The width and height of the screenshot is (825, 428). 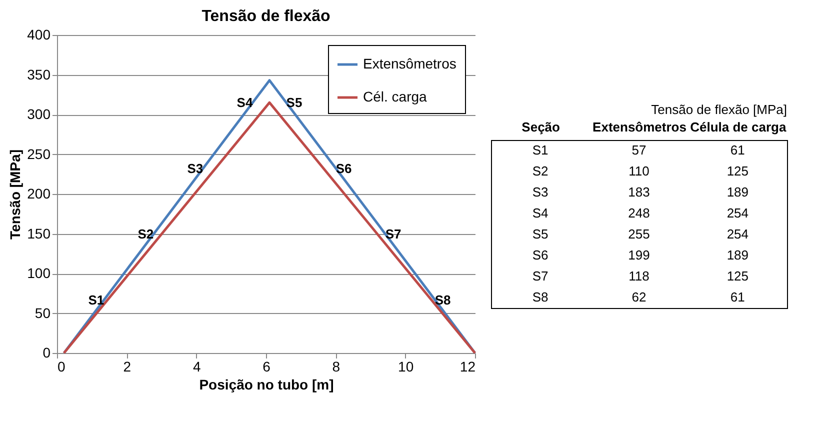 I want to click on annotation: S5, so click(x=294, y=102).